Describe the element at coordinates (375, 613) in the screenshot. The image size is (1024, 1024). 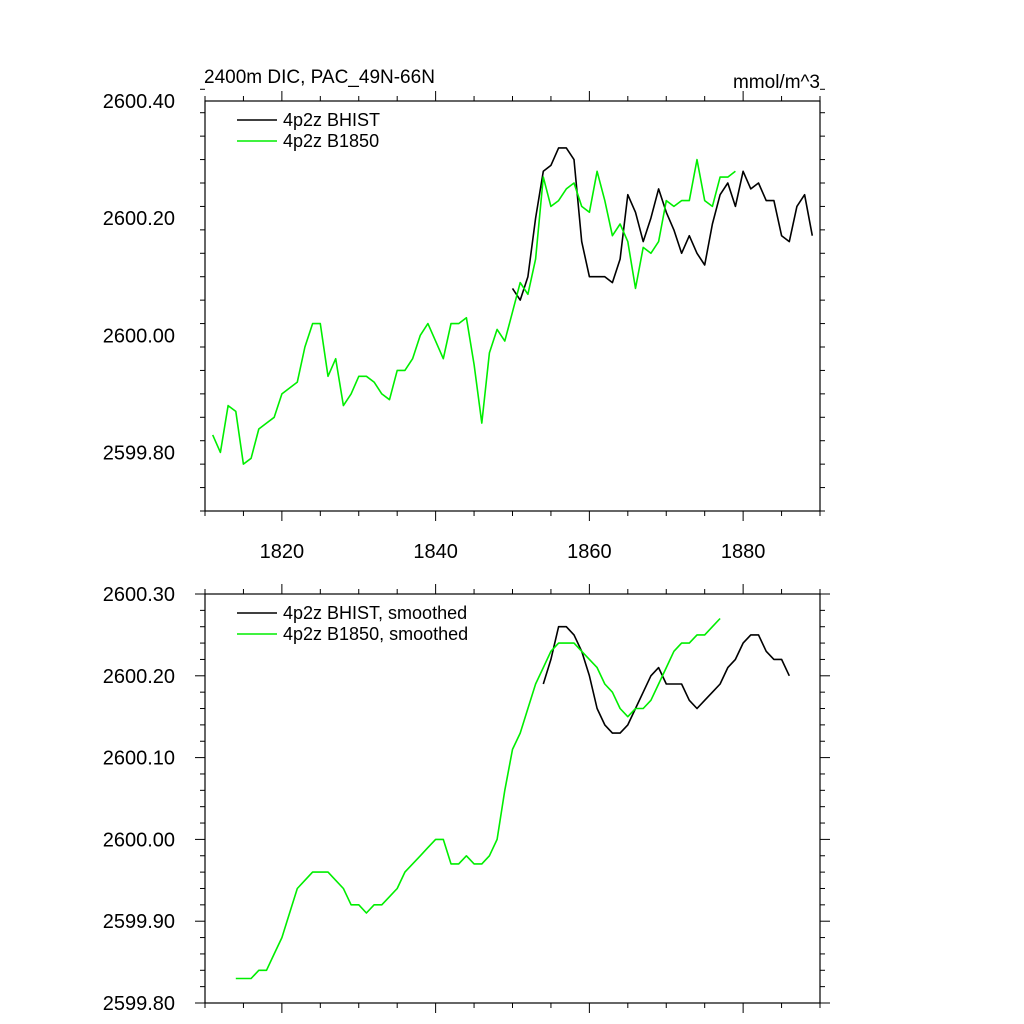
I see `legend-label: 4p2z BHIST, smoothed` at that location.